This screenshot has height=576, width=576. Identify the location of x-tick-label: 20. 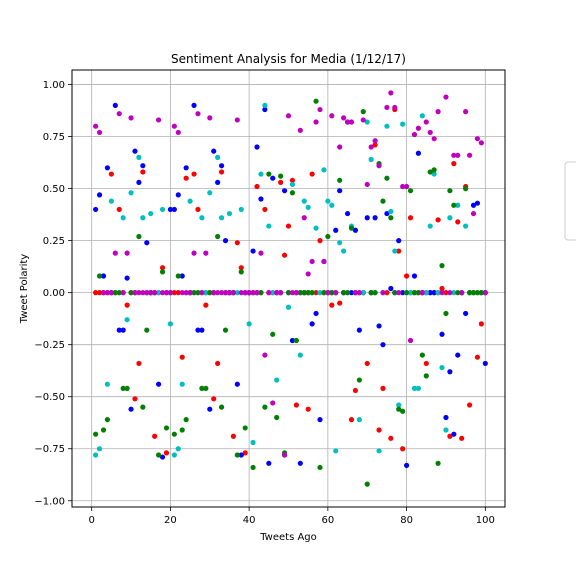
(170, 520).